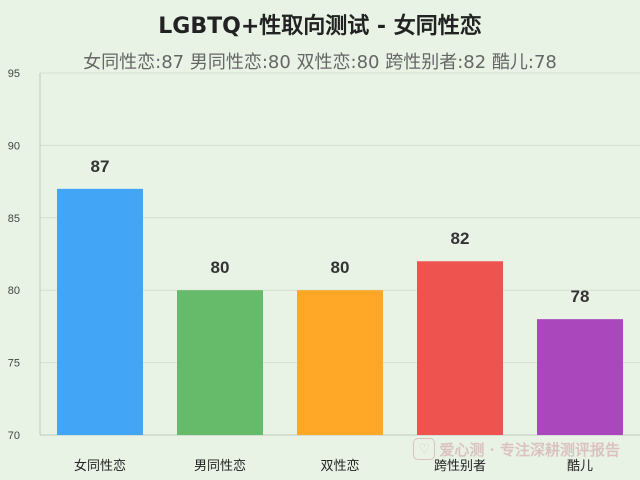 The image size is (640, 480). What do you see at coordinates (460, 466) in the screenshot?
I see `x-tick-label: 跨性别者` at bounding box center [460, 466].